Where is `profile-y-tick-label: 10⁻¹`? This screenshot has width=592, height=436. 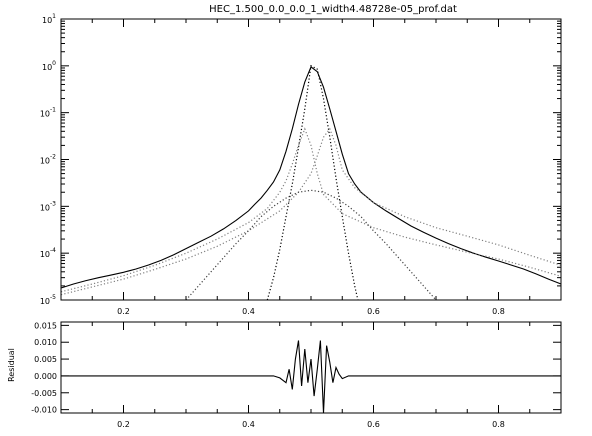 profile-y-tick-label: 10⁻¹ is located at coordinates (48, 113).